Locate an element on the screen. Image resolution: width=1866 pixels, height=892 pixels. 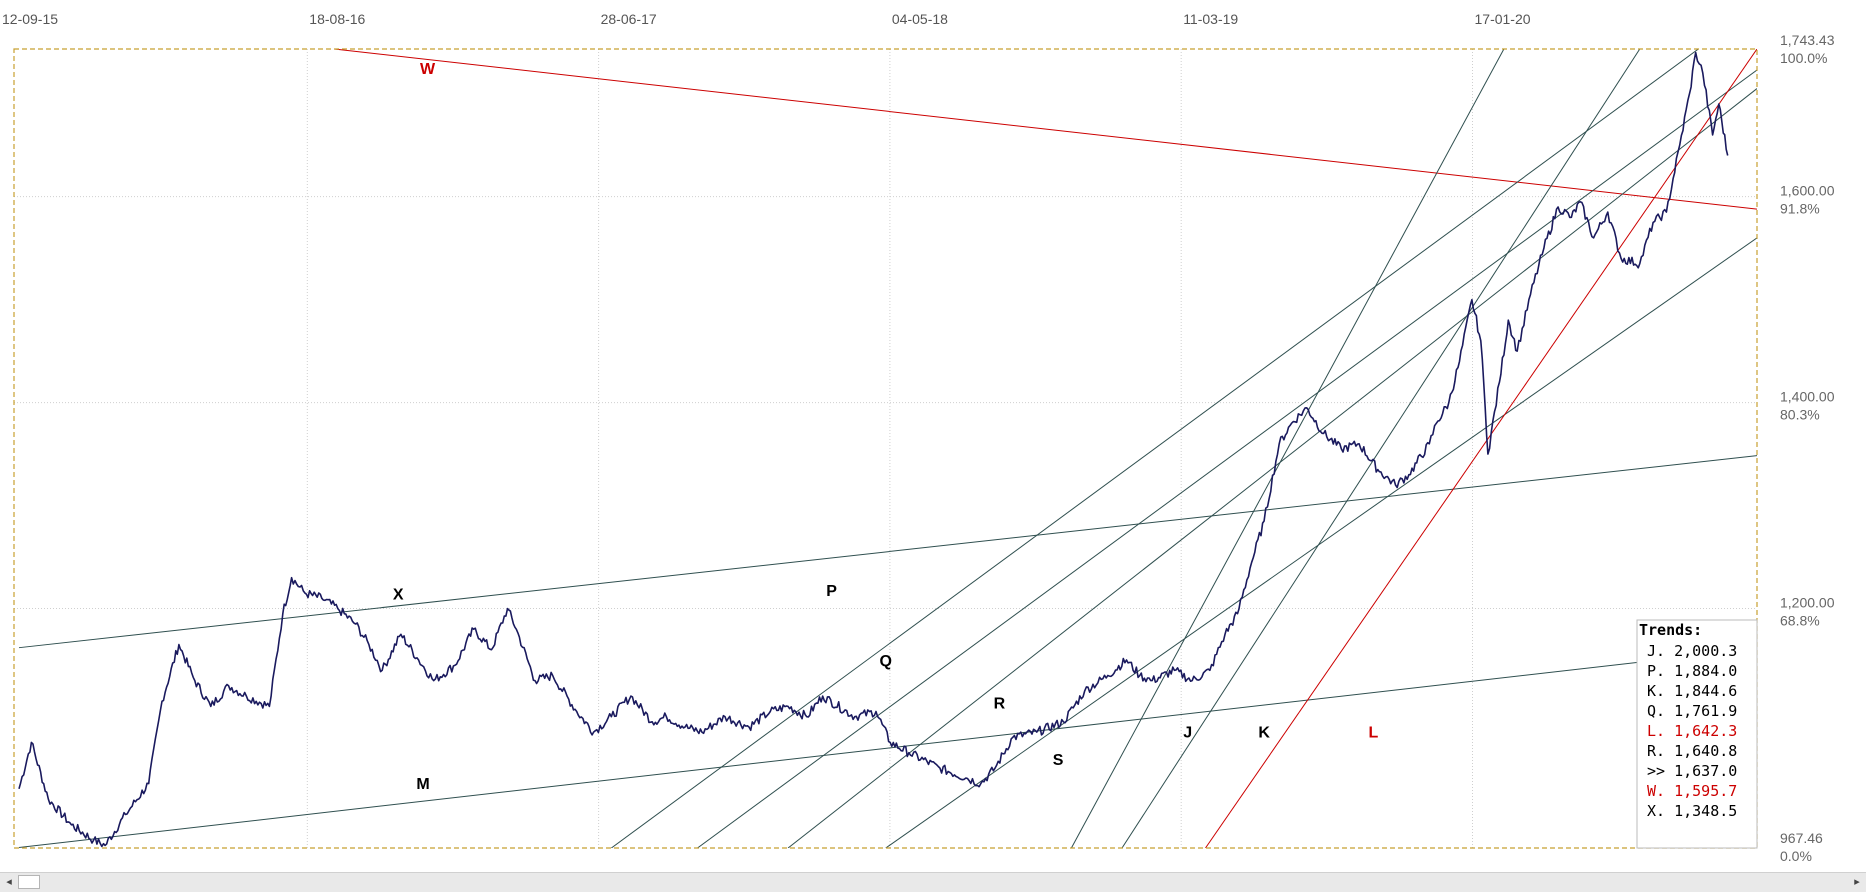
trends-legend-box is located at coordinates (1697, 734).